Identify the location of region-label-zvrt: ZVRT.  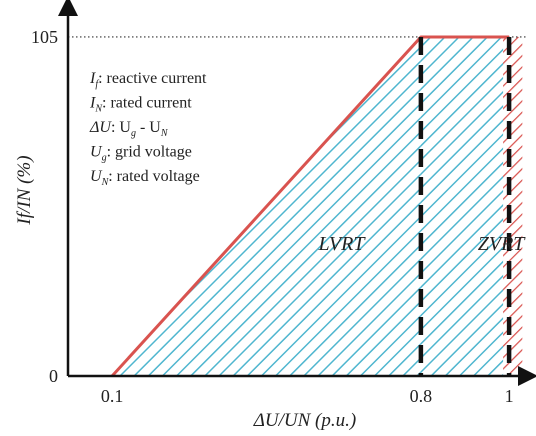
(502, 244).